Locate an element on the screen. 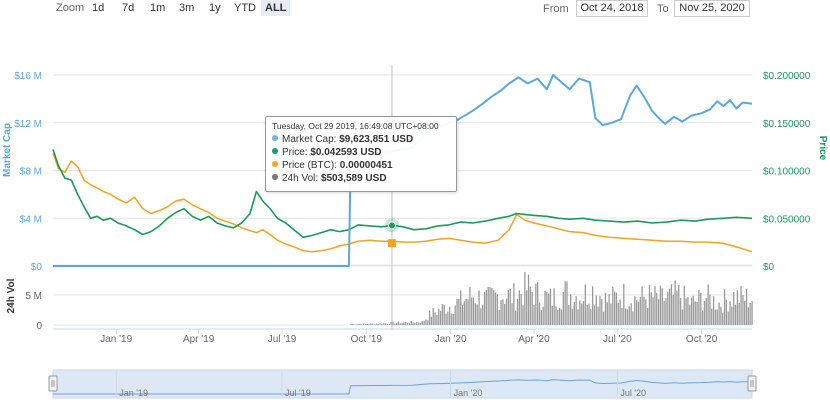 The height and width of the screenshot is (400, 830). volume-axis-title: 24h Vol is located at coordinates (11, 295).